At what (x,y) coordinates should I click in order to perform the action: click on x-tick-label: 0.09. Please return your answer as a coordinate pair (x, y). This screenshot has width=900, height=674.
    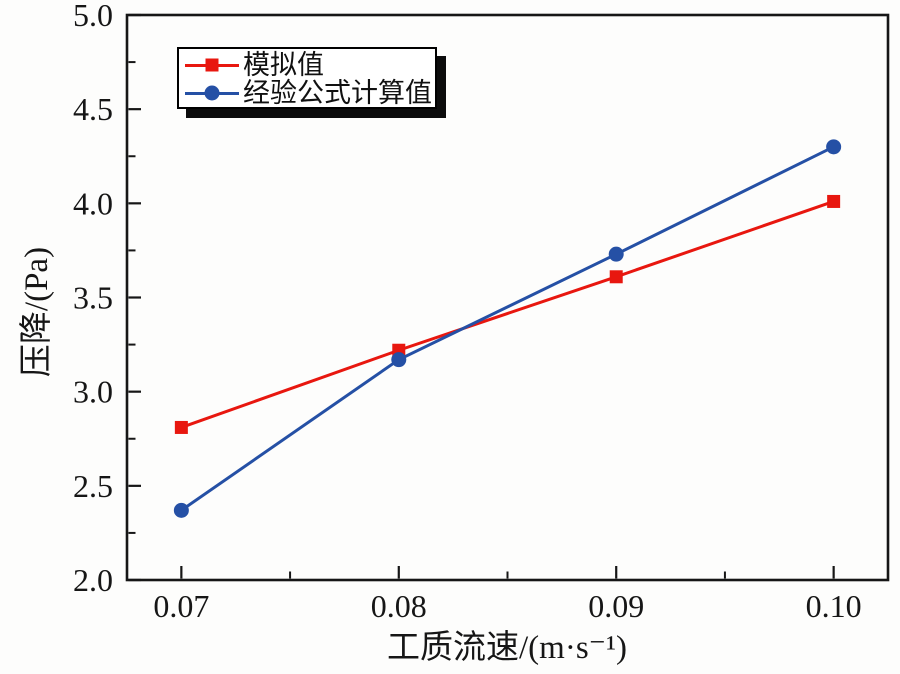
    Looking at the image, I should click on (616, 606).